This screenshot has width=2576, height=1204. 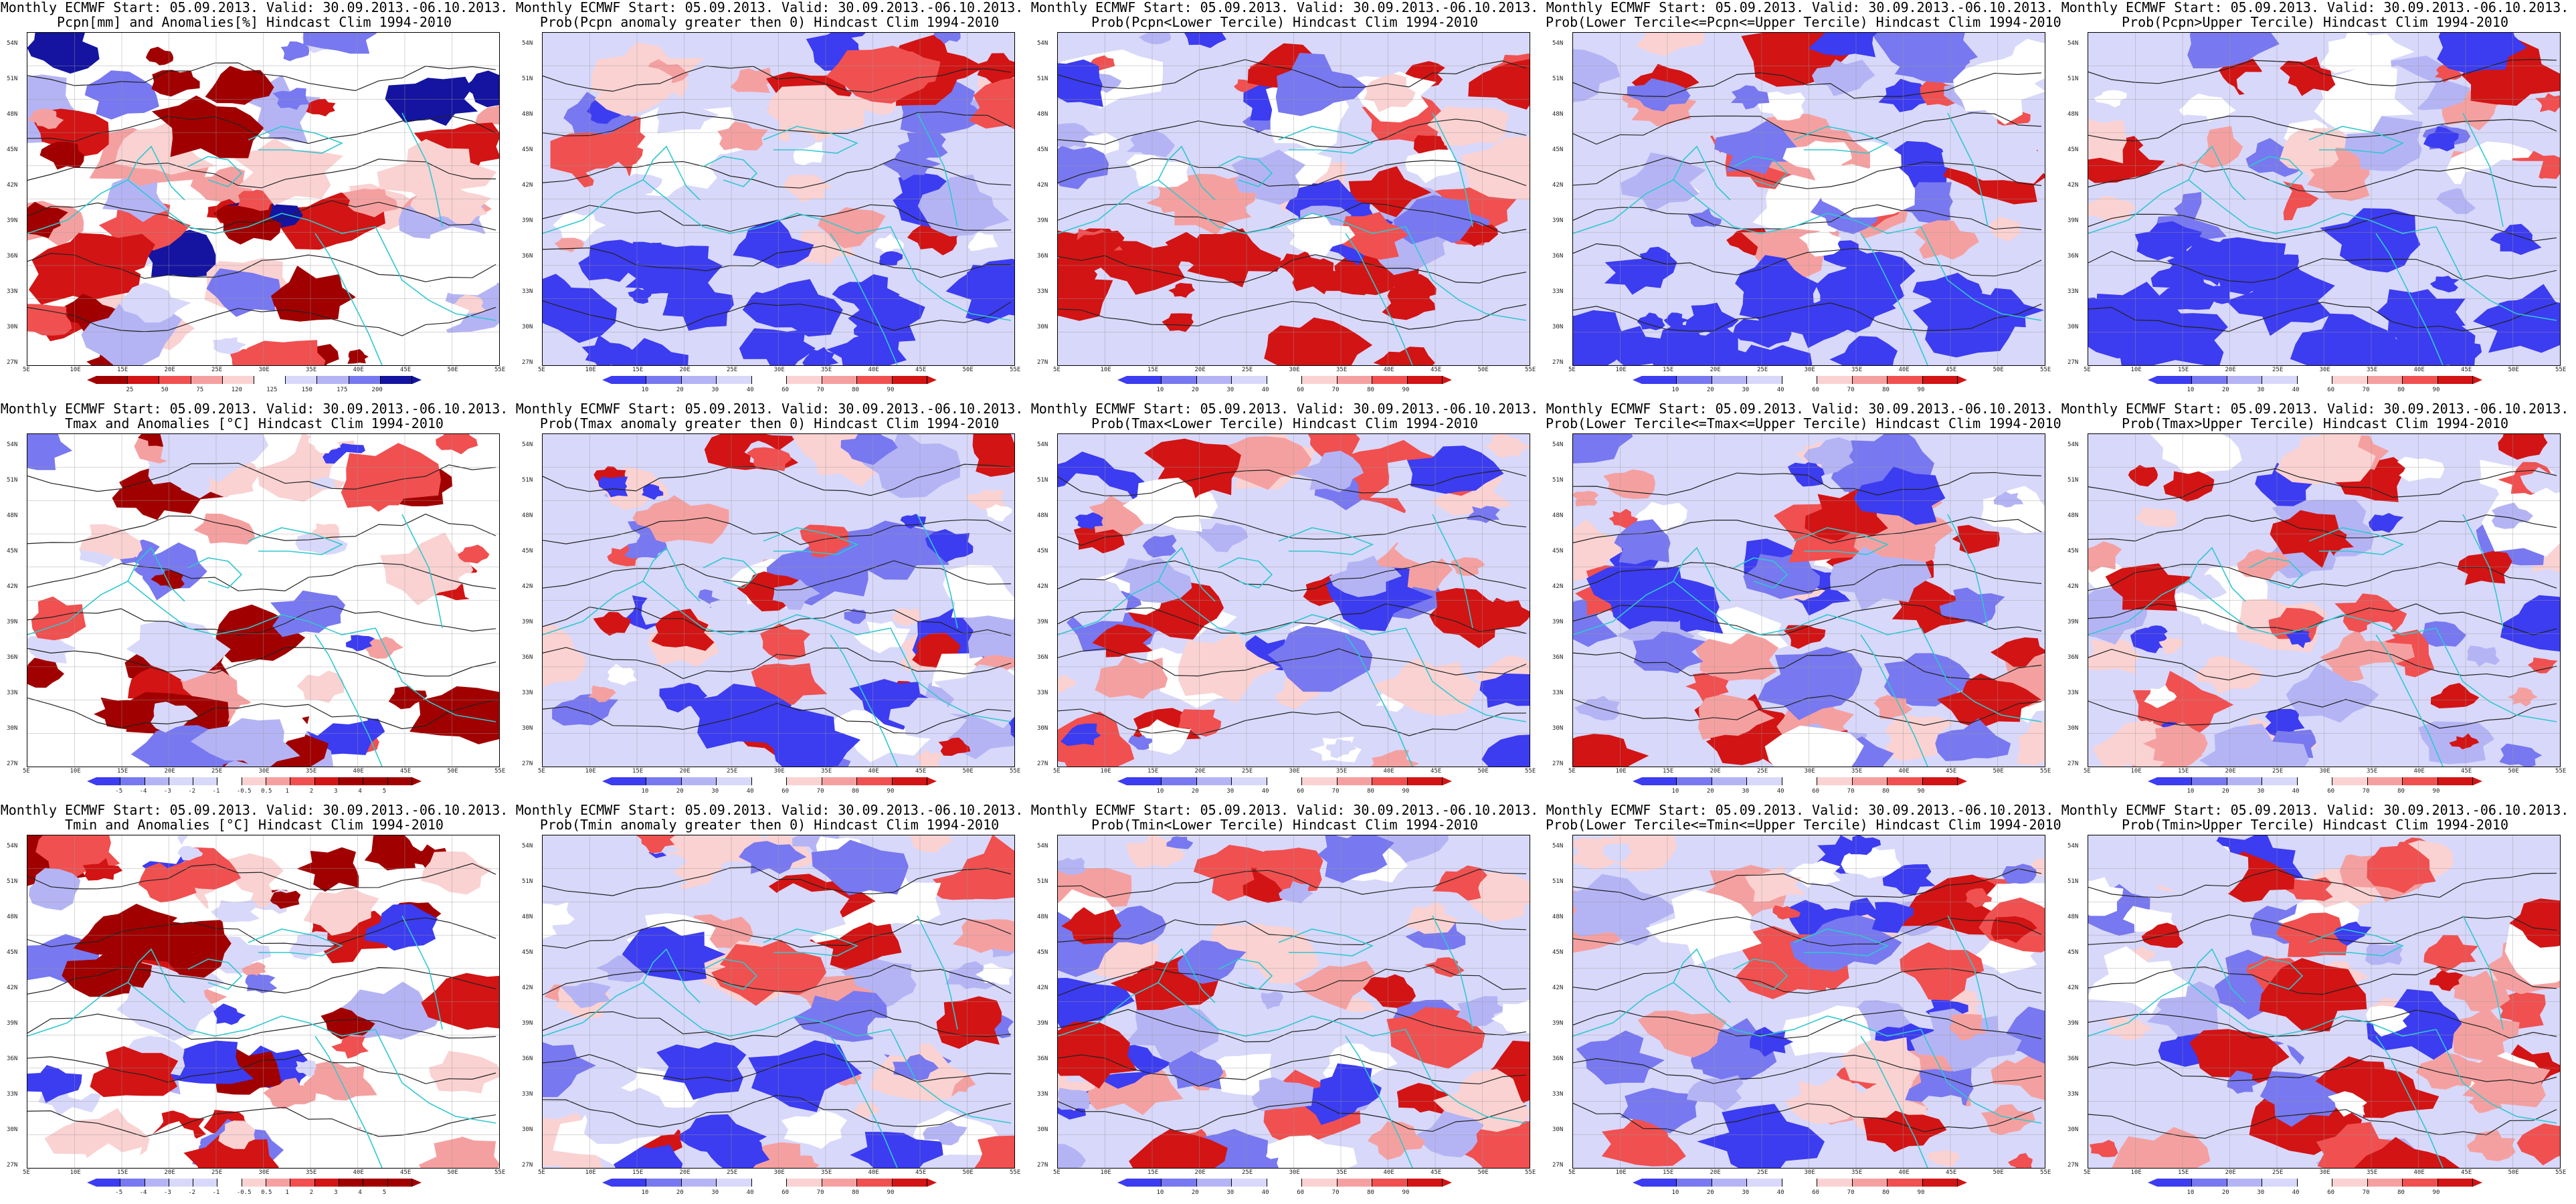 What do you see at coordinates (1530, 1172) in the screenshot?
I see `longitude-label: 55E` at bounding box center [1530, 1172].